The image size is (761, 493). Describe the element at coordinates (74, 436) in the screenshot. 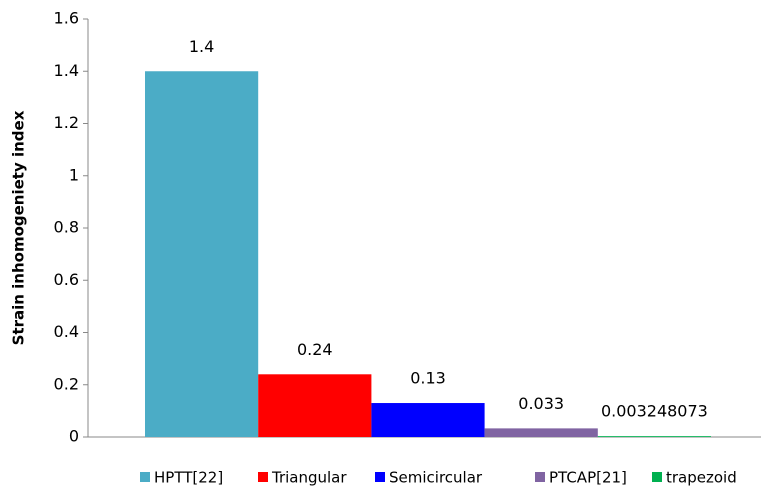

I see `y-tick-label: 0` at that location.